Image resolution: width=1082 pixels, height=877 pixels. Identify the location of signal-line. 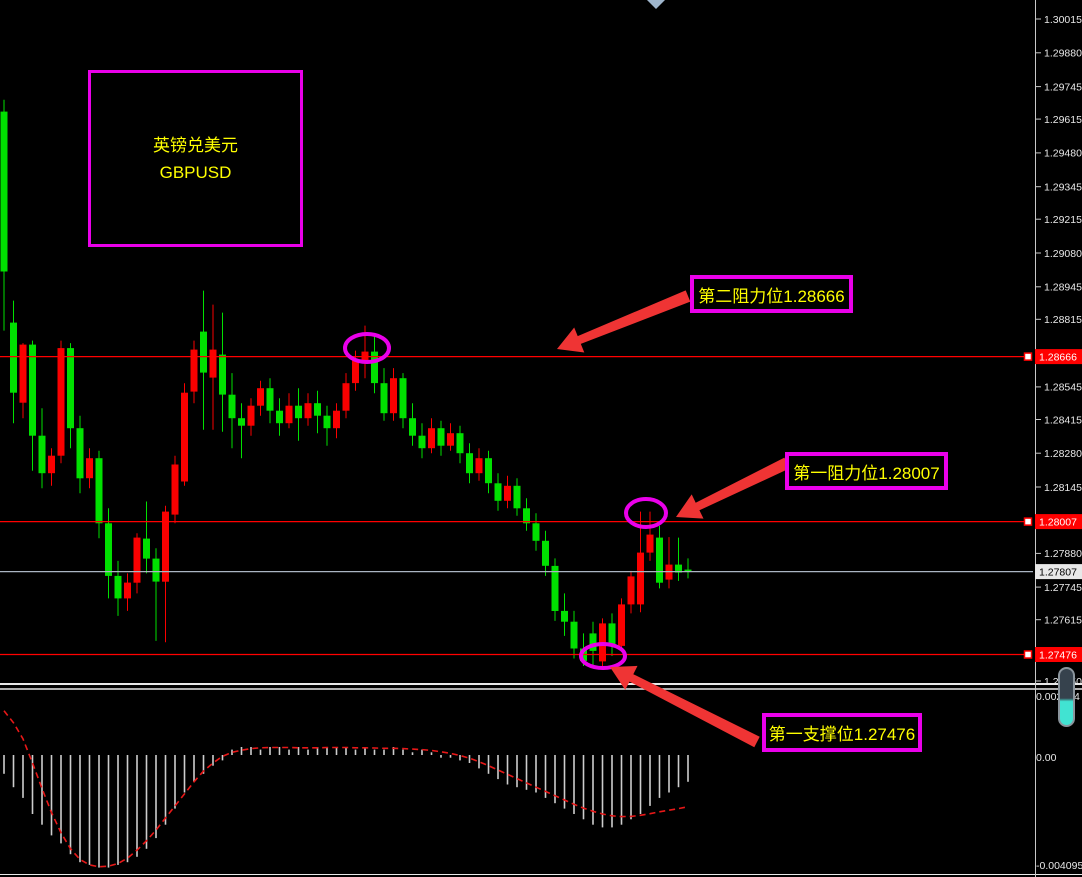
(346, 789).